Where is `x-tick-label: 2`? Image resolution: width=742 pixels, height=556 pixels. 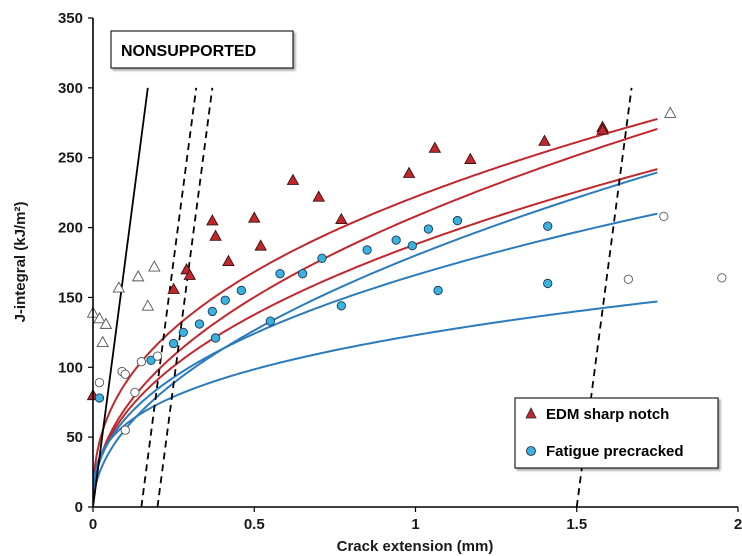
x-tick-label: 2 is located at coordinates (738, 524).